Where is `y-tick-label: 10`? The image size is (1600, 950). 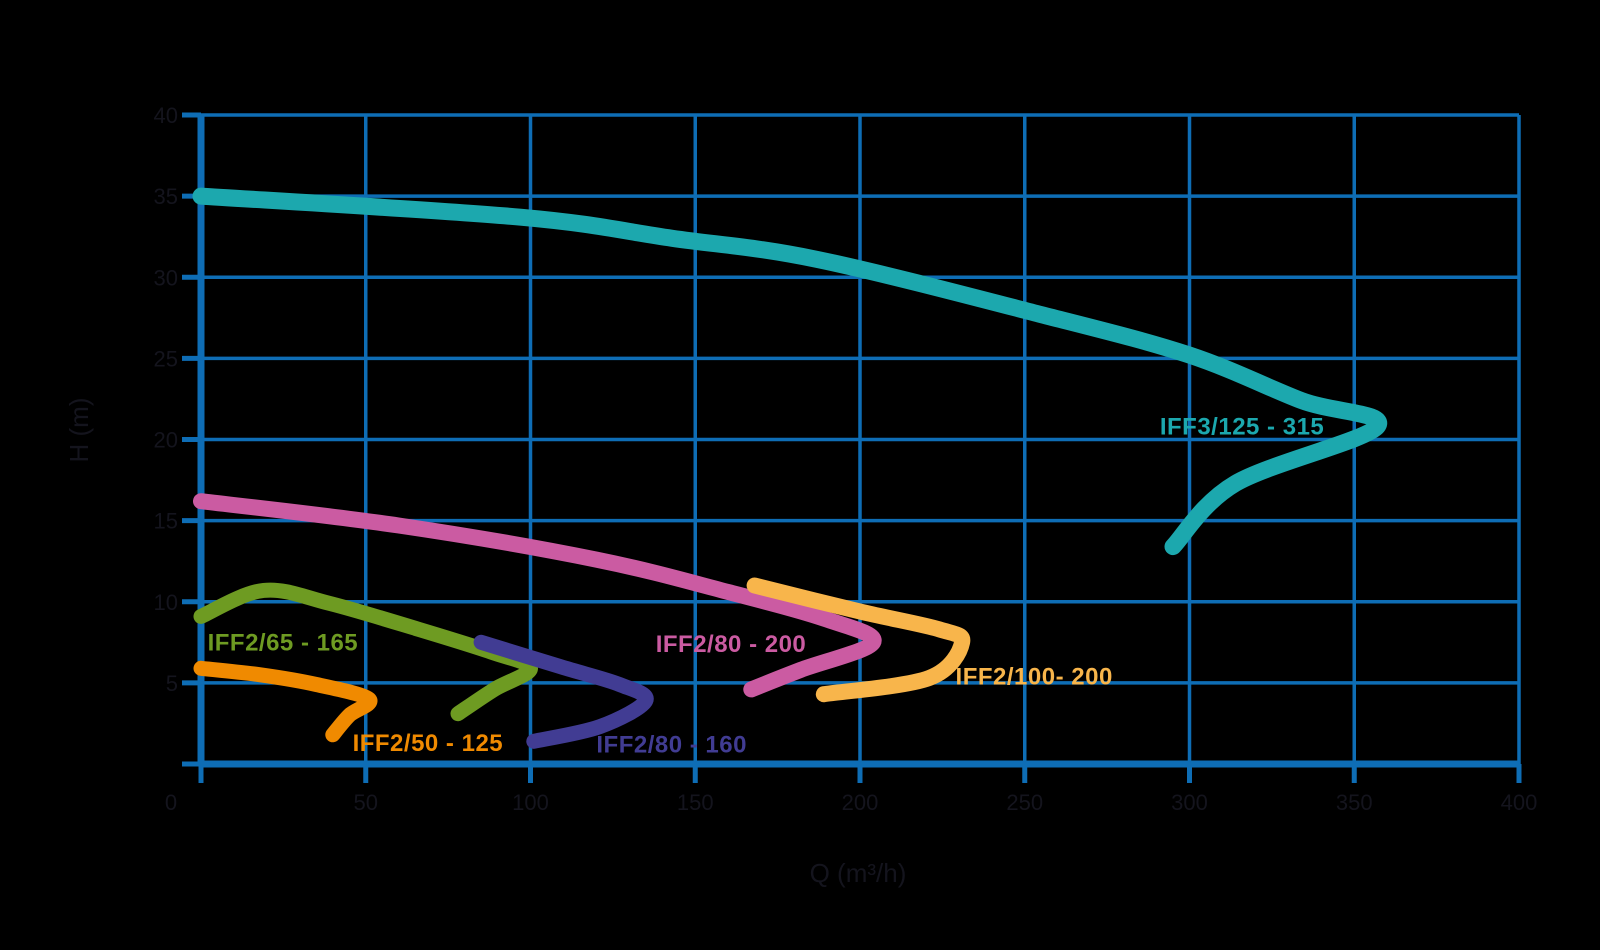
y-tick-label: 10 is located at coordinates (166, 602).